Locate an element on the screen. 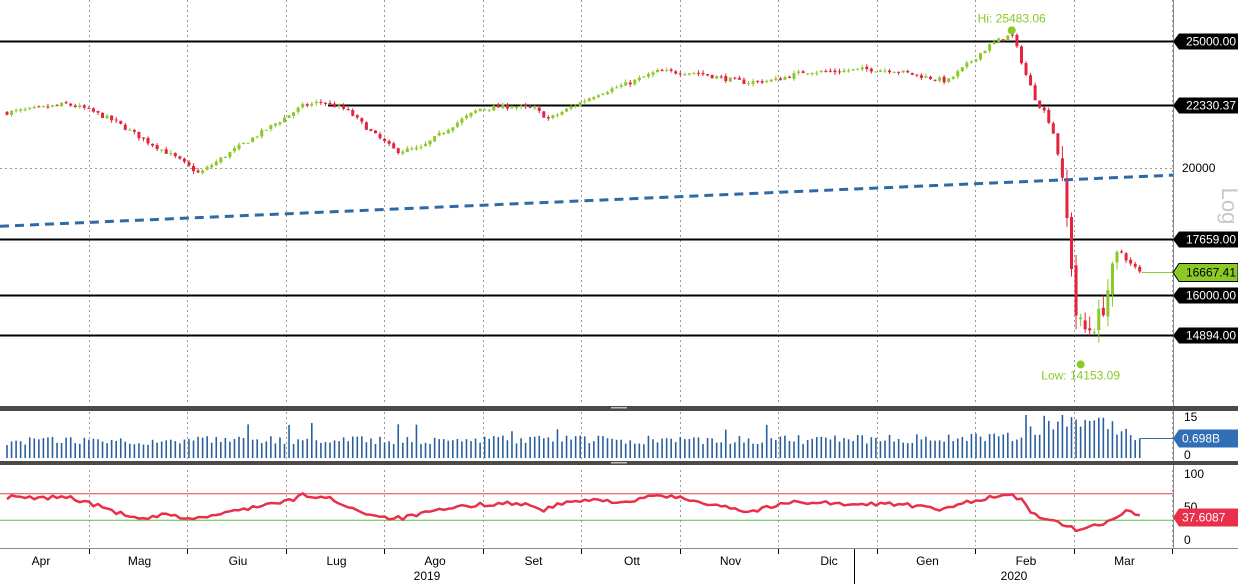  rsi-value-label: 37.6087 is located at coordinates (1204, 518).